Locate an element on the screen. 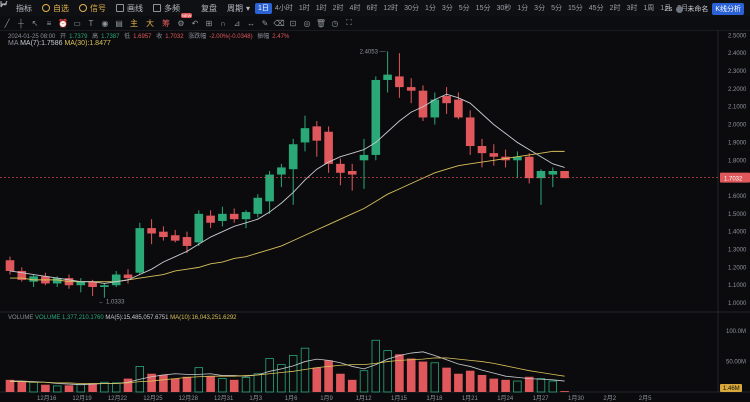 The width and height of the screenshot is (750, 402). signal-label: 信号 is located at coordinates (98, 8).